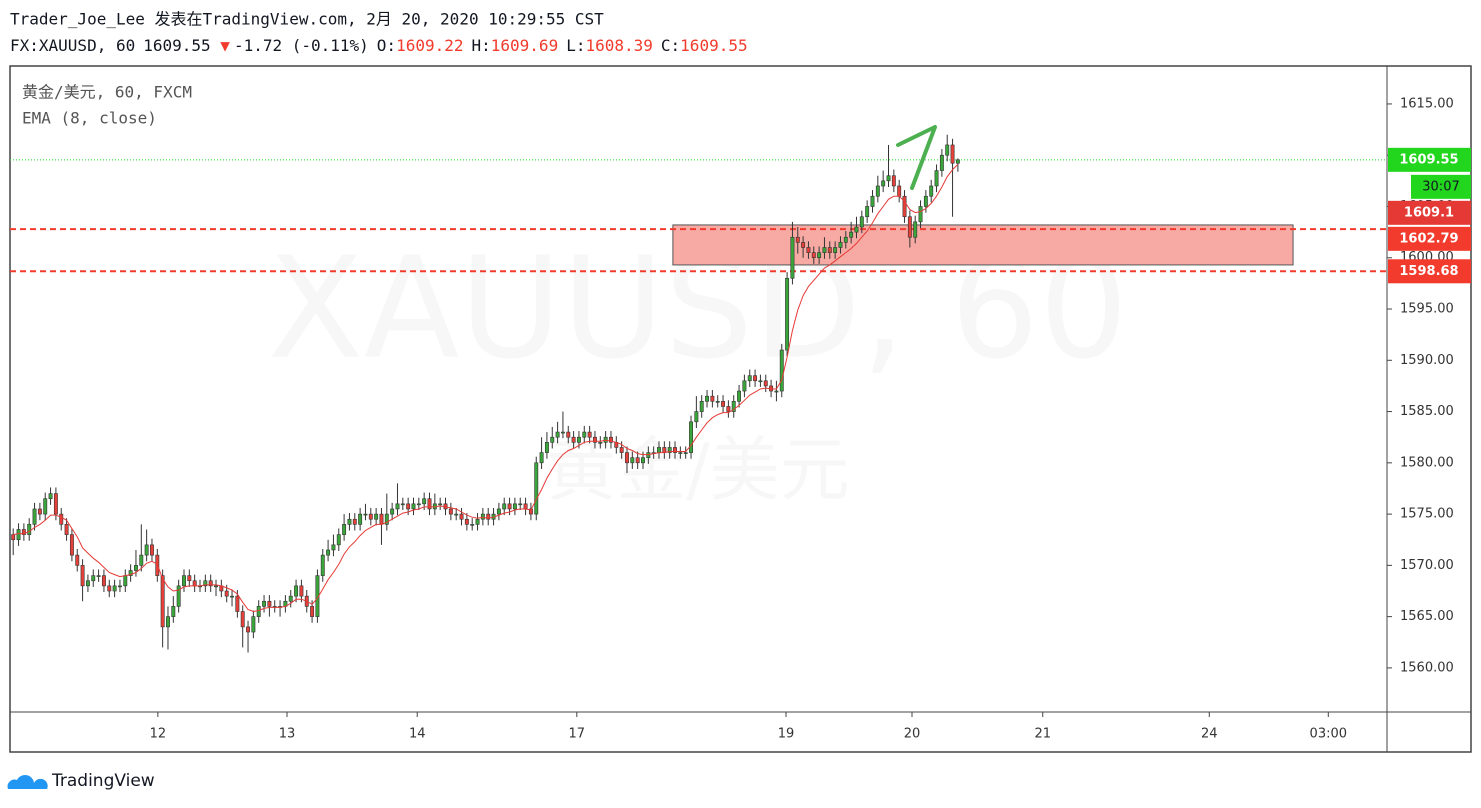 The image size is (1481, 808). I want to click on last-price-label-box, so click(1429, 159).